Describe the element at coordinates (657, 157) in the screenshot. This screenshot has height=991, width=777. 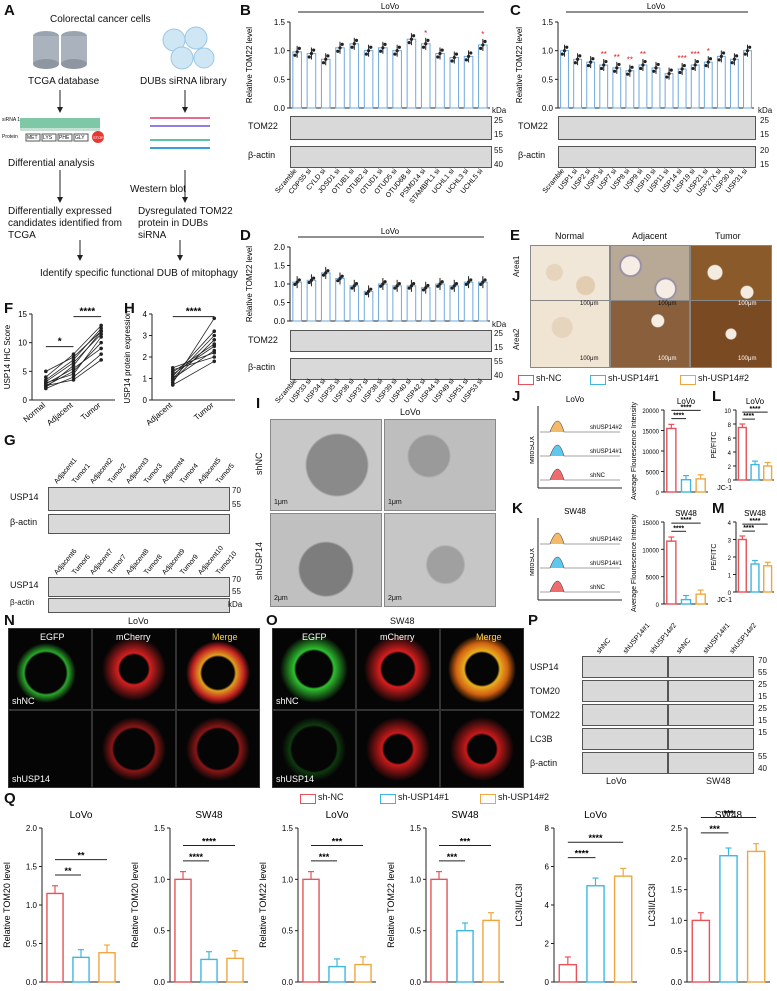
I see `actin-blot` at that location.